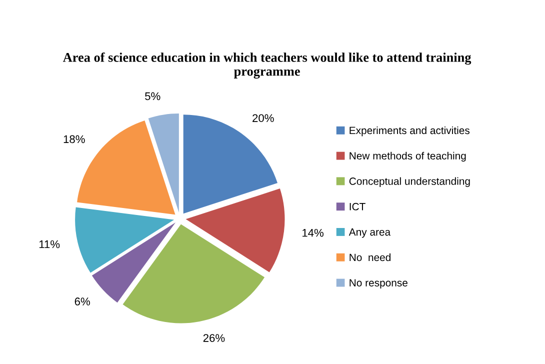 The image size is (545, 364). What do you see at coordinates (214, 338) in the screenshot?
I see `data-label: 26%` at bounding box center [214, 338].